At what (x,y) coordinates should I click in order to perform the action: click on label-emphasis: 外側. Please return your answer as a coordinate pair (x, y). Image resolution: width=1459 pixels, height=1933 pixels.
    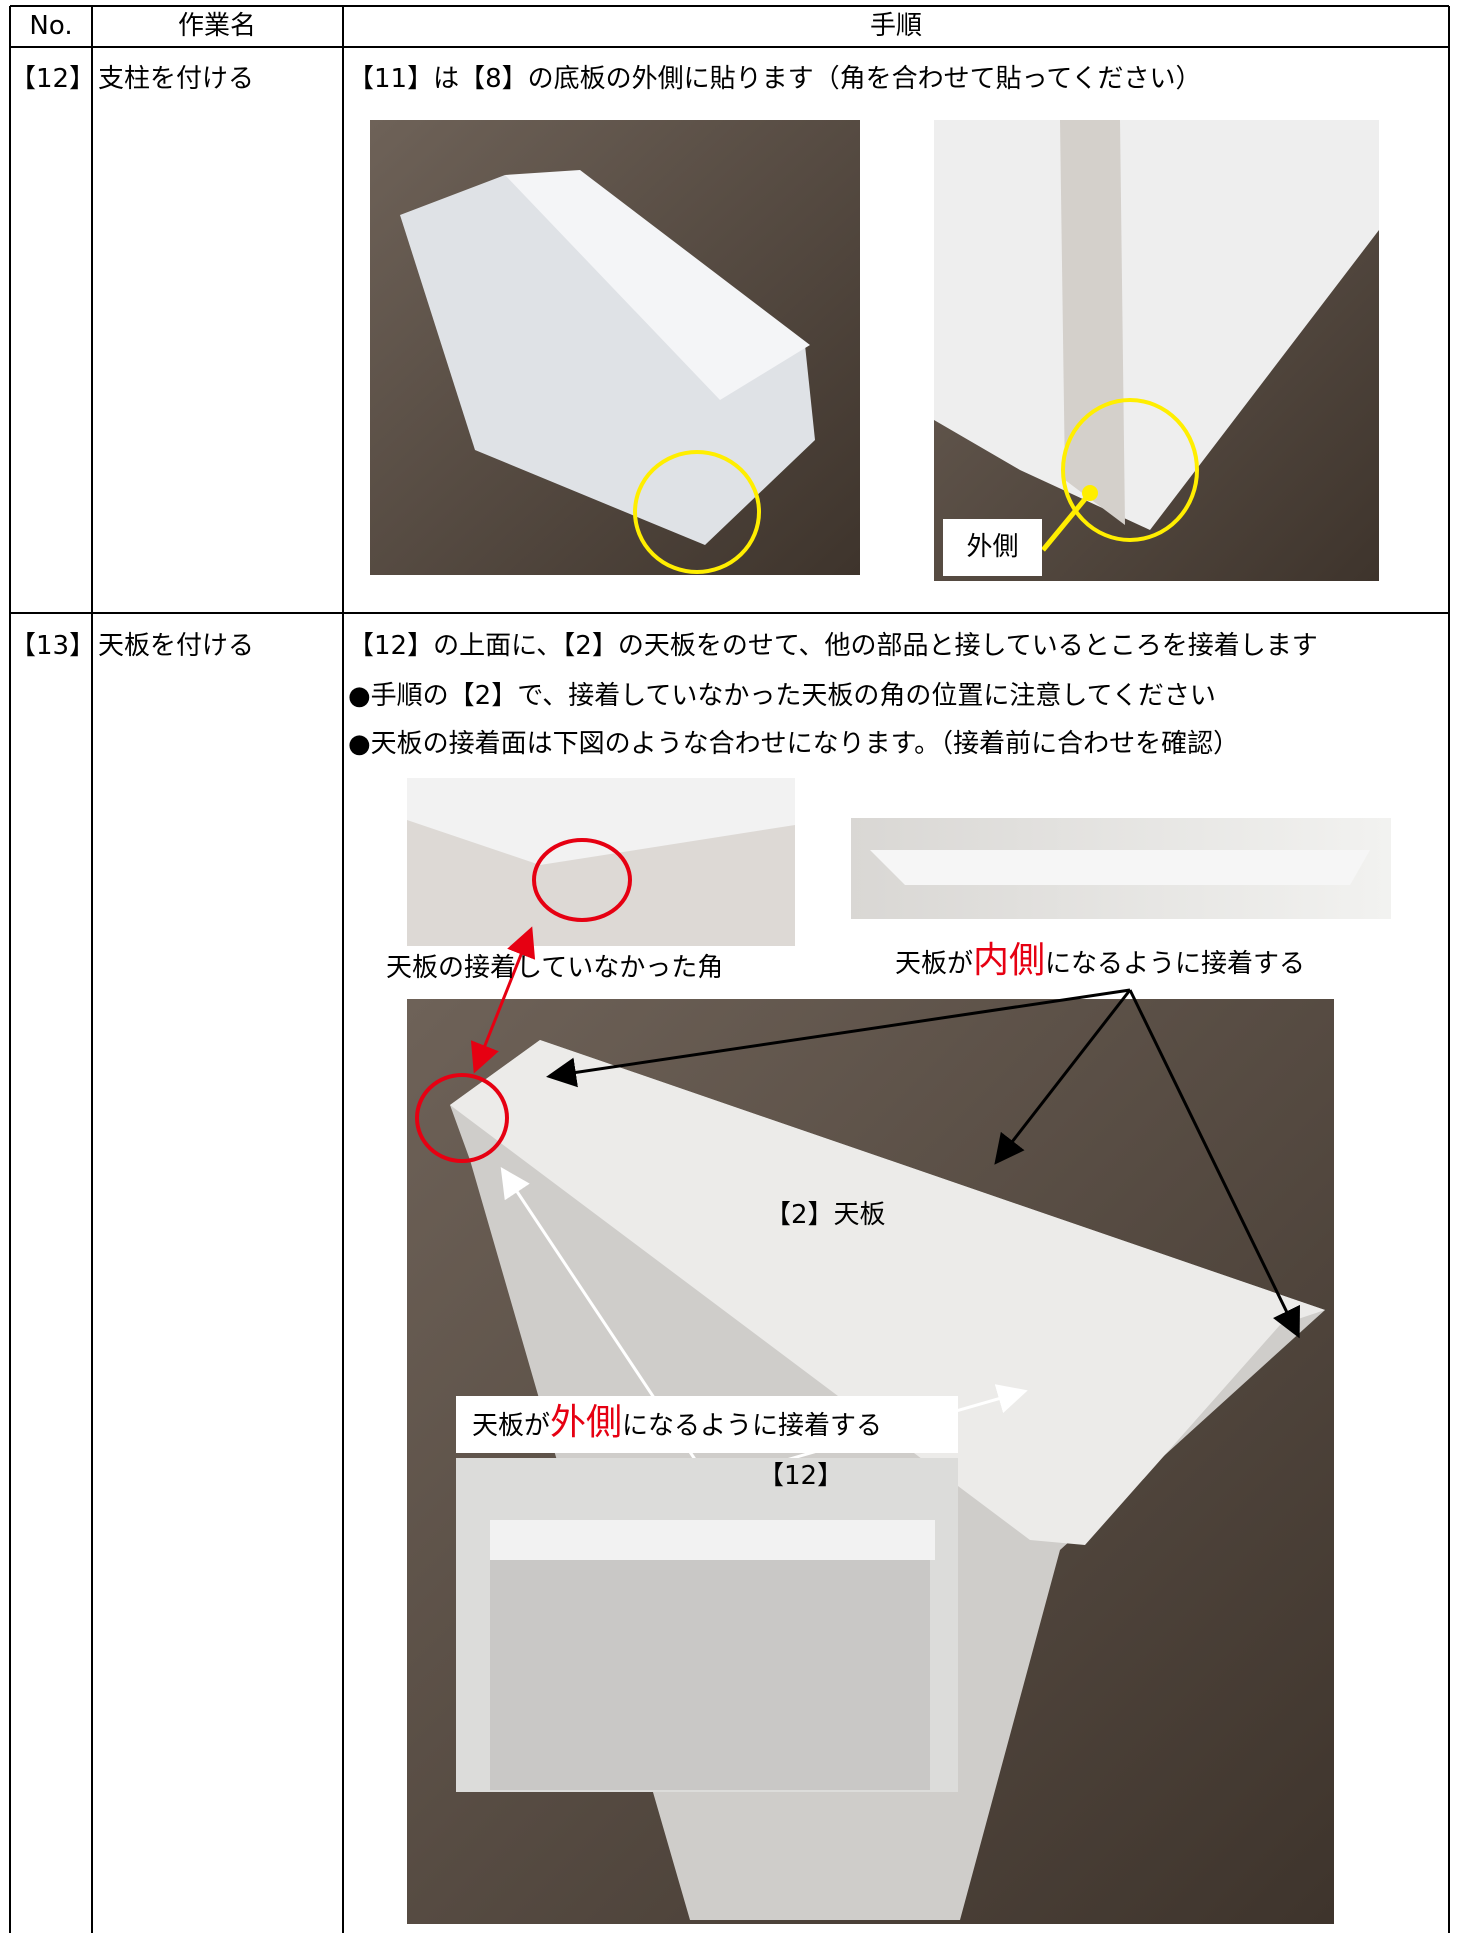
    Looking at the image, I should click on (586, 1422).